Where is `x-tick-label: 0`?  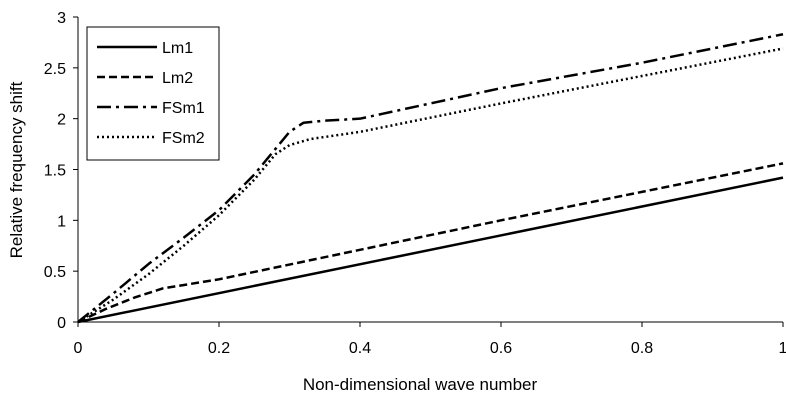
x-tick-label: 0 is located at coordinates (78, 348).